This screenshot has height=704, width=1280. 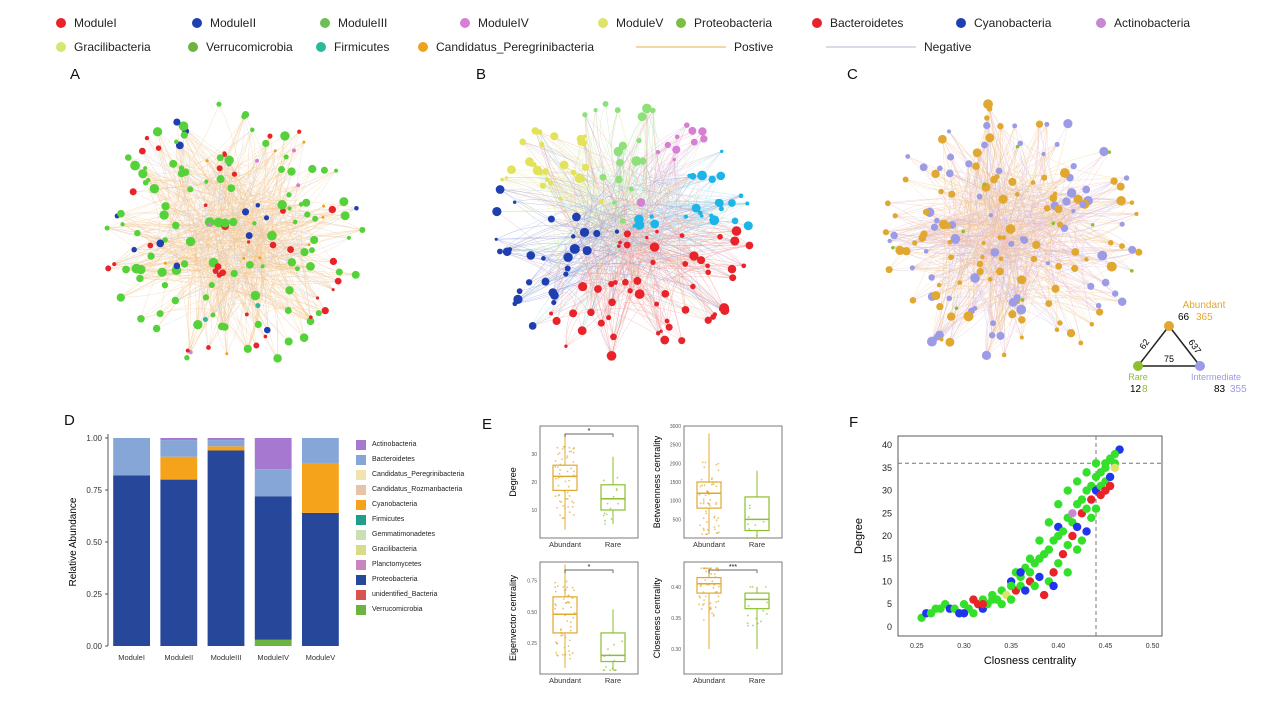 I want to click on y-tick-label: 40, so click(x=887, y=445).